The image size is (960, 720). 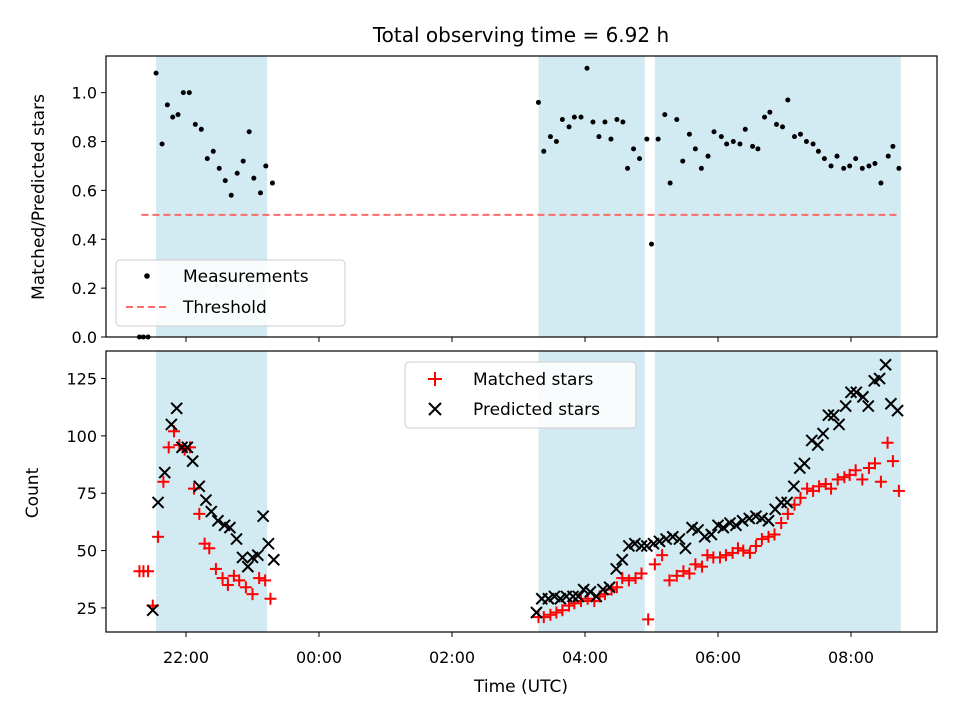 What do you see at coordinates (452, 657) in the screenshot?
I see `x-tick-label: 02:00` at bounding box center [452, 657].